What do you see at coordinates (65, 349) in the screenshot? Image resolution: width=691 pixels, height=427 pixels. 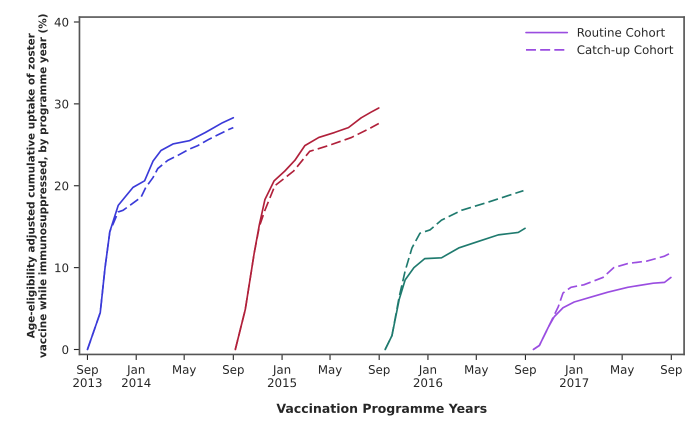 I see `y-tick-label: 0` at bounding box center [65, 349].